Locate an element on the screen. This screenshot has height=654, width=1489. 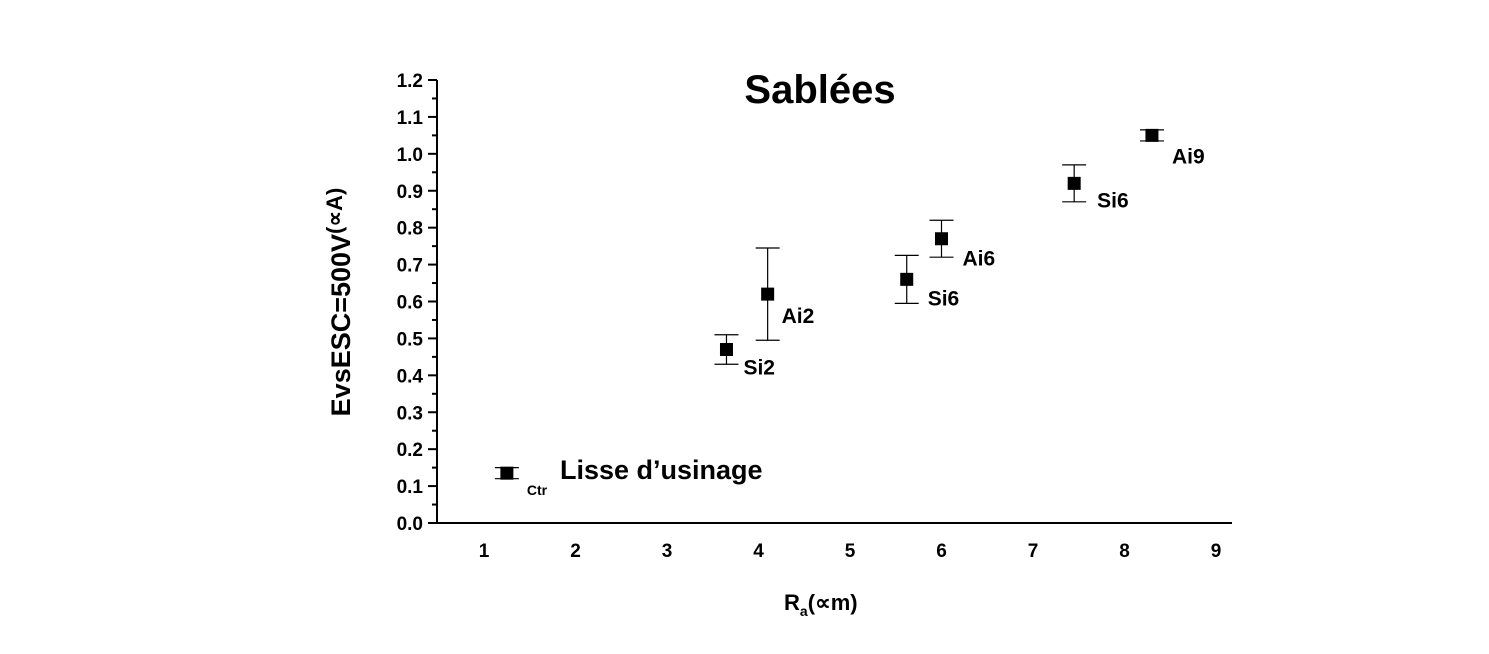
x-ticks: 1 2 3 4 5 6 7 8 9 is located at coordinates (850, 551).